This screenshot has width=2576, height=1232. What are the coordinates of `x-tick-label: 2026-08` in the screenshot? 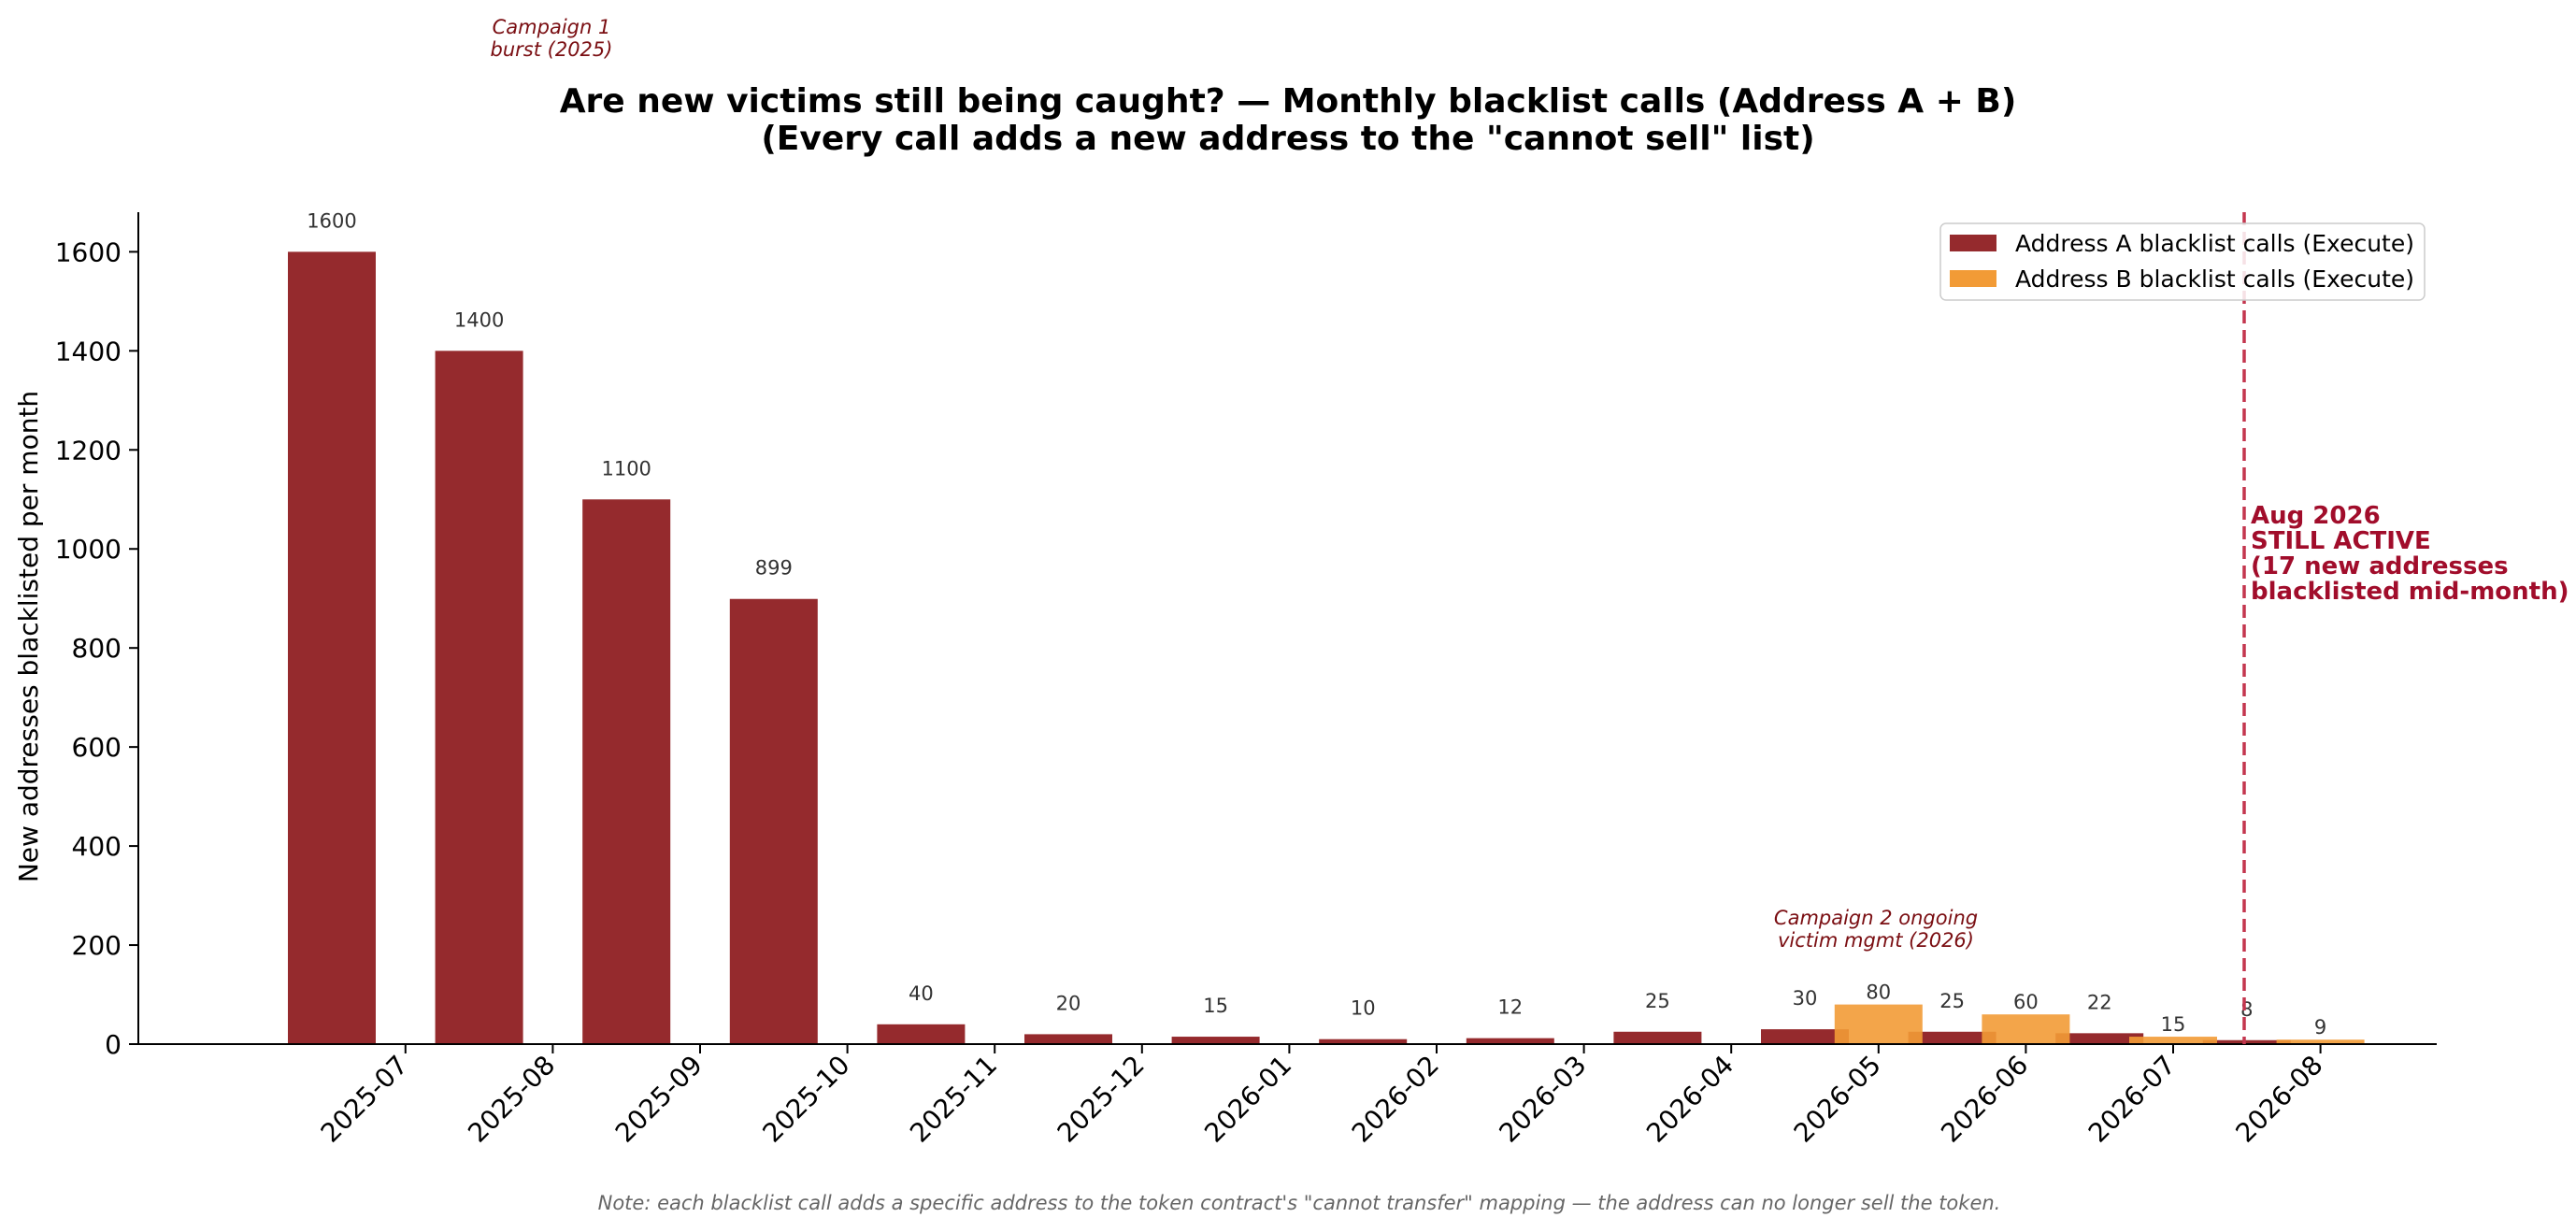 It's located at (2278, 1099).